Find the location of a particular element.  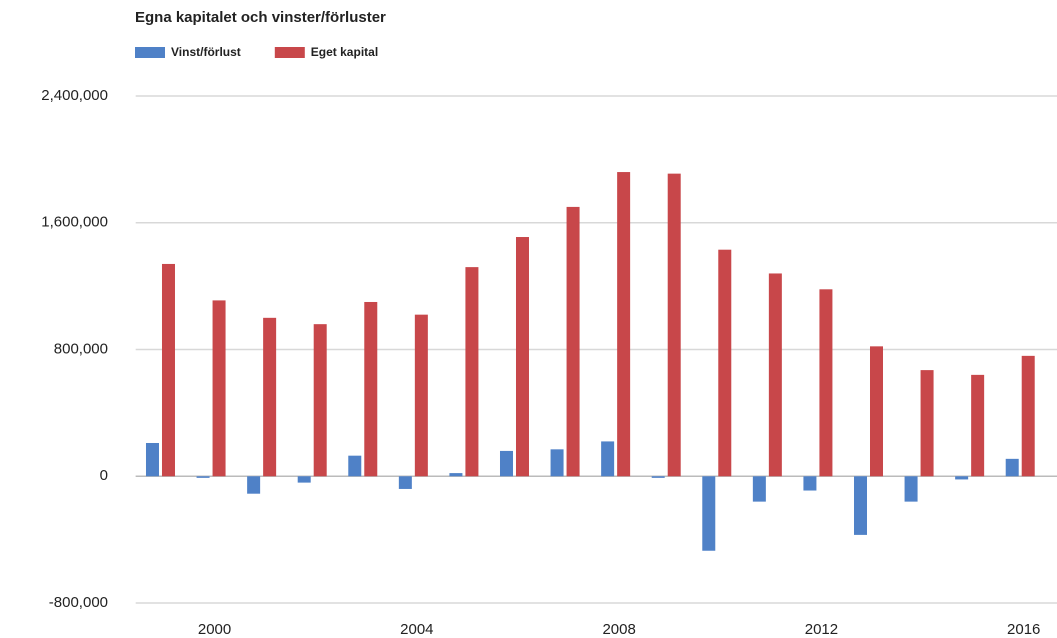

y-tick-label: 800,000 is located at coordinates (81, 348).